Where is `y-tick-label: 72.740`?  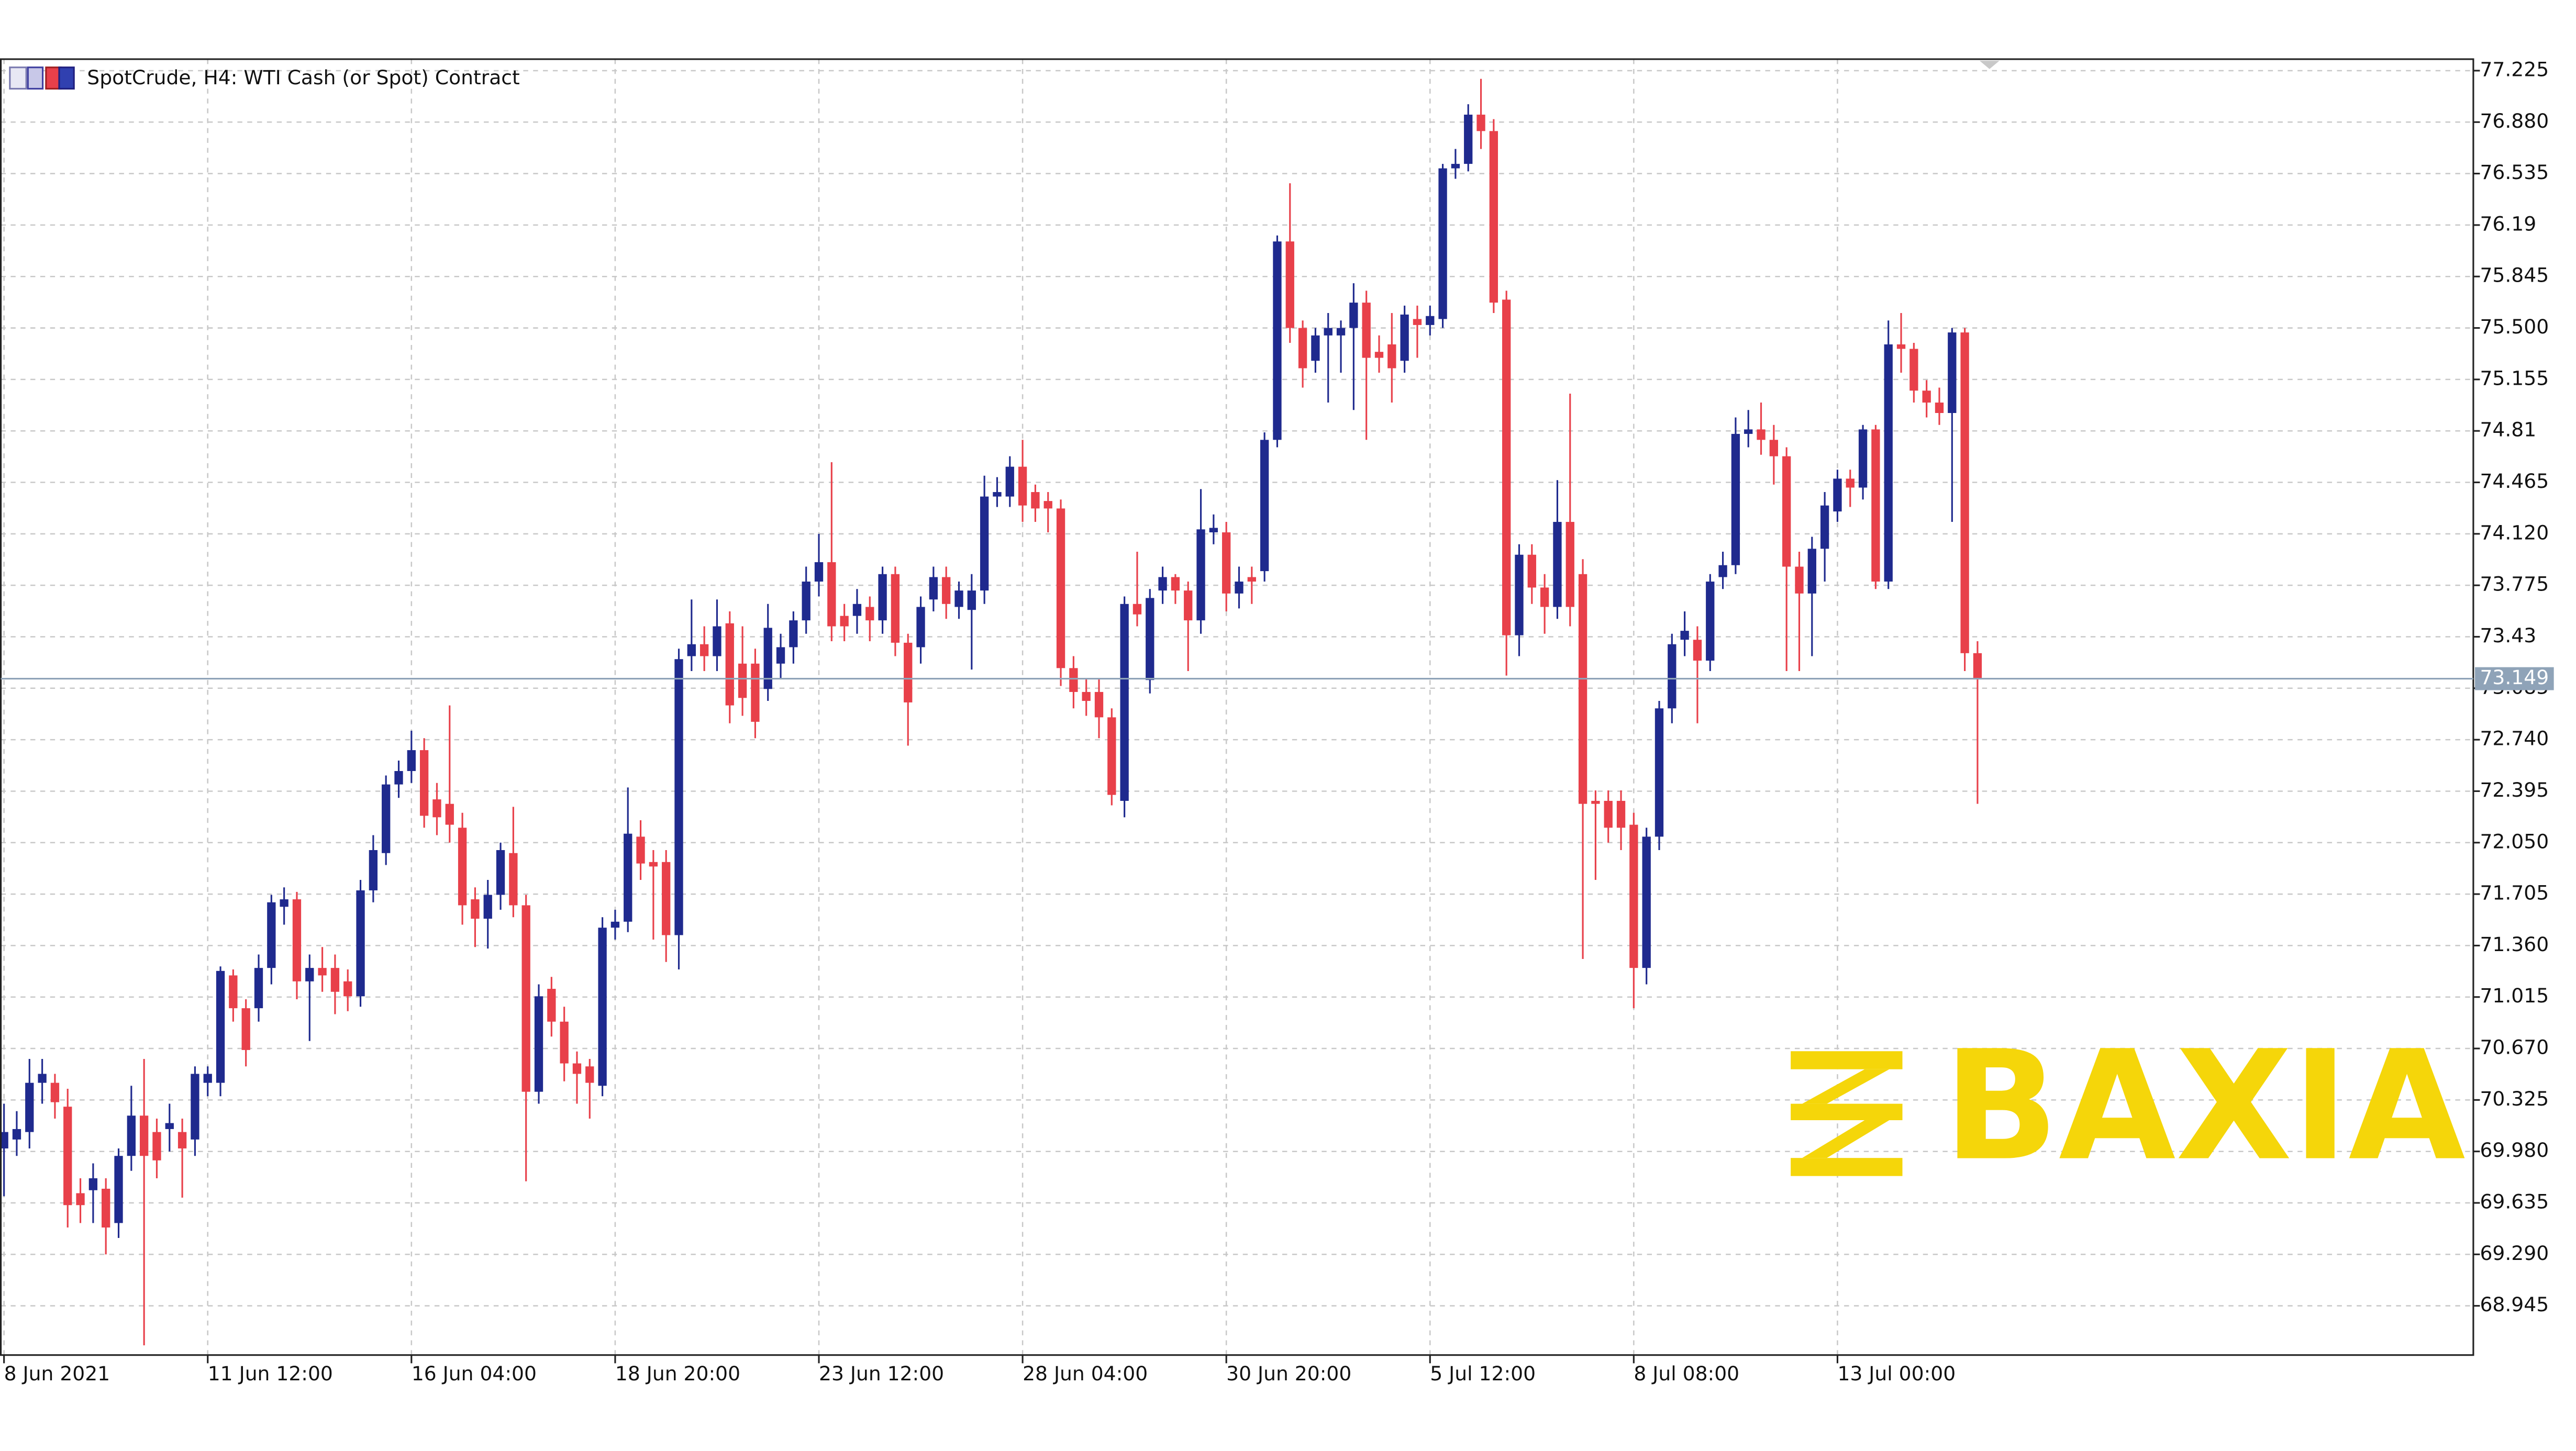
y-tick-label: 72.740 is located at coordinates (2514, 739).